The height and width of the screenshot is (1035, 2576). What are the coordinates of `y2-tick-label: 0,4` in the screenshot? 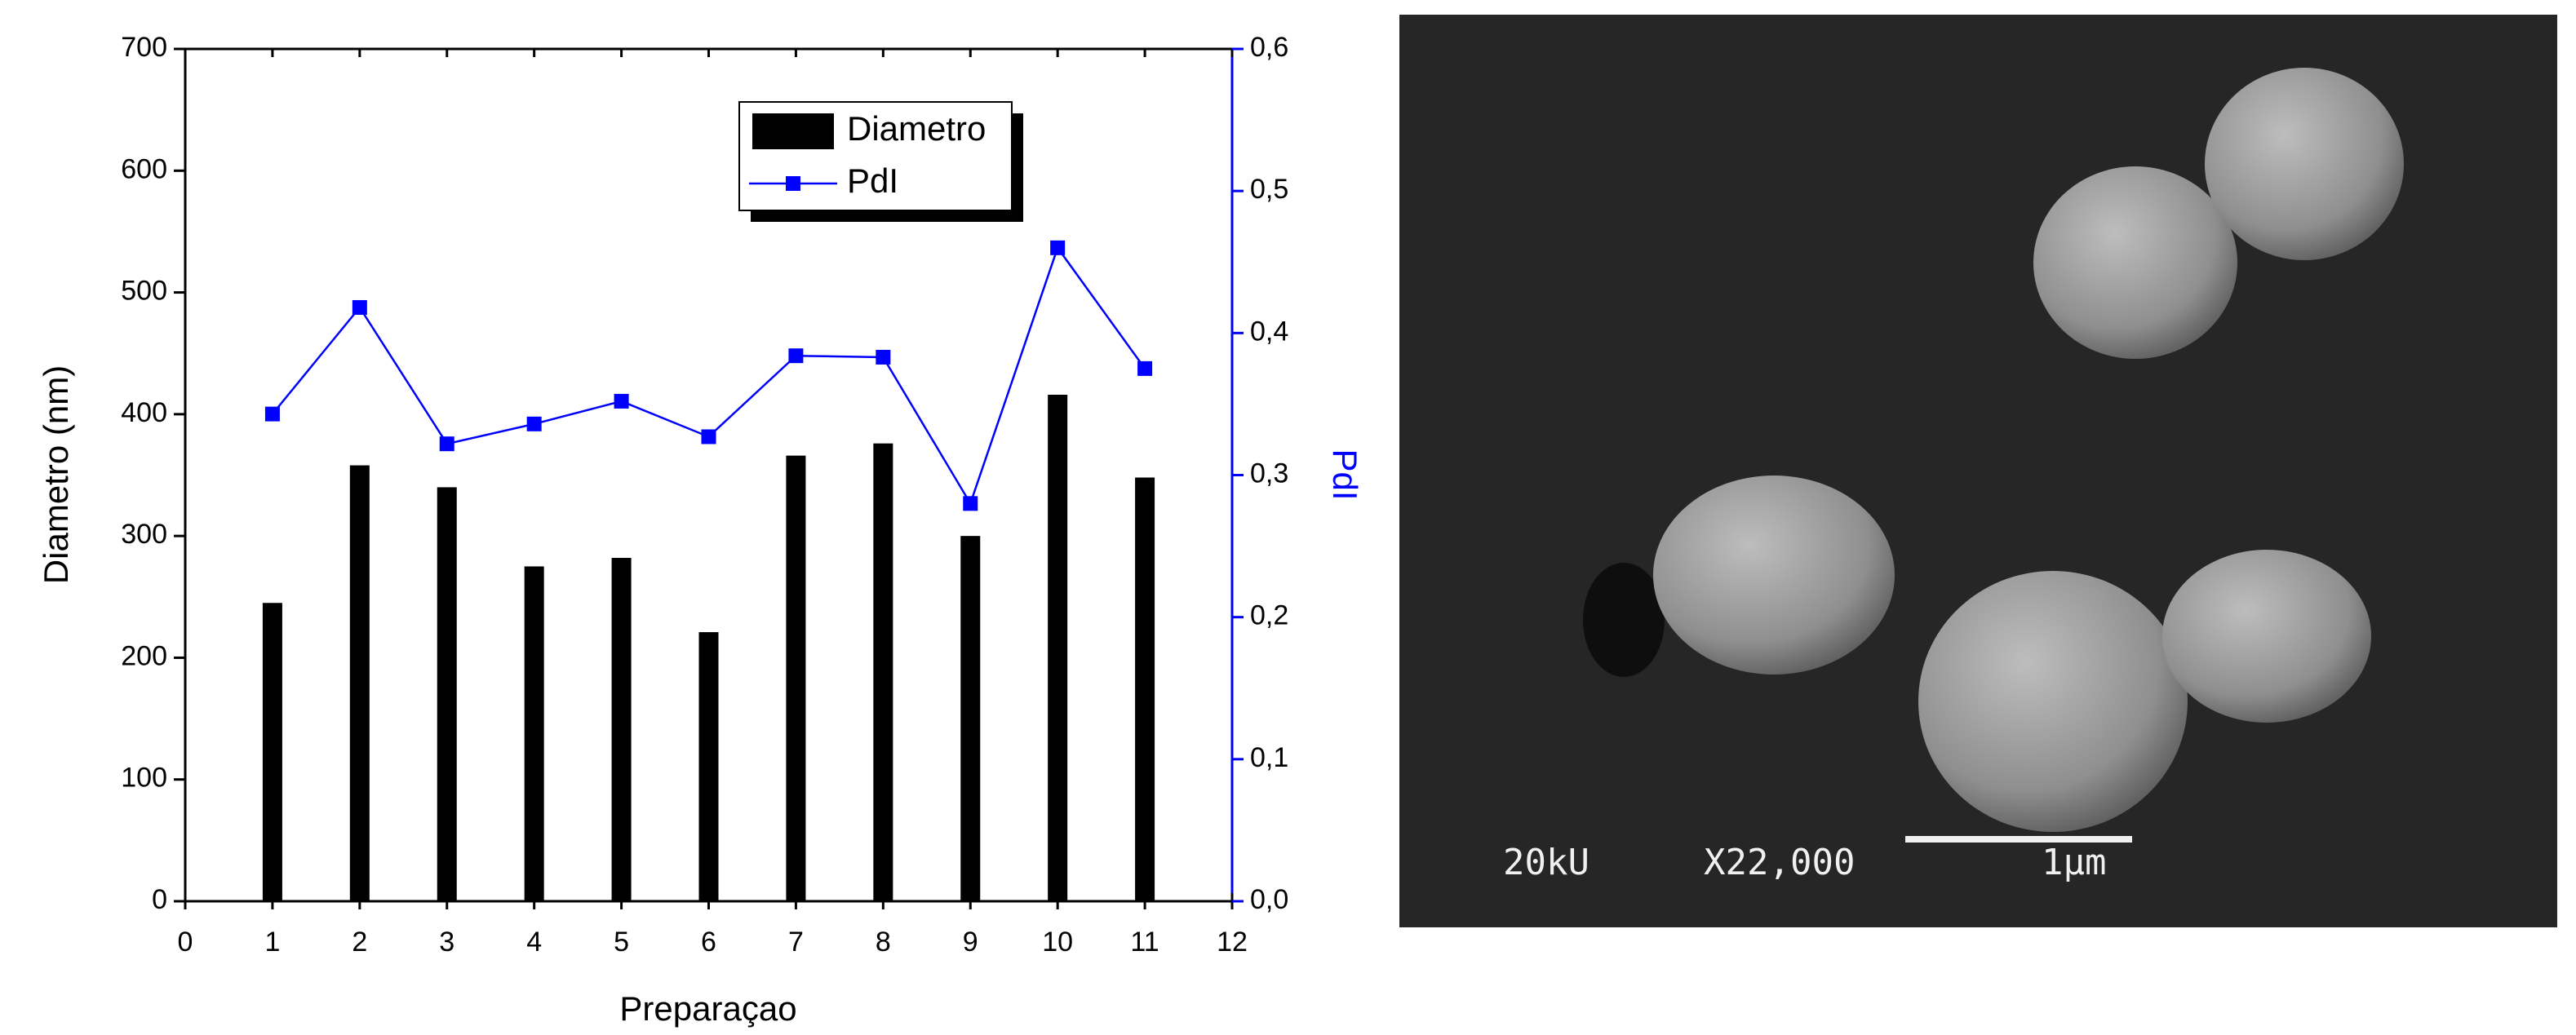 It's located at (1269, 331).